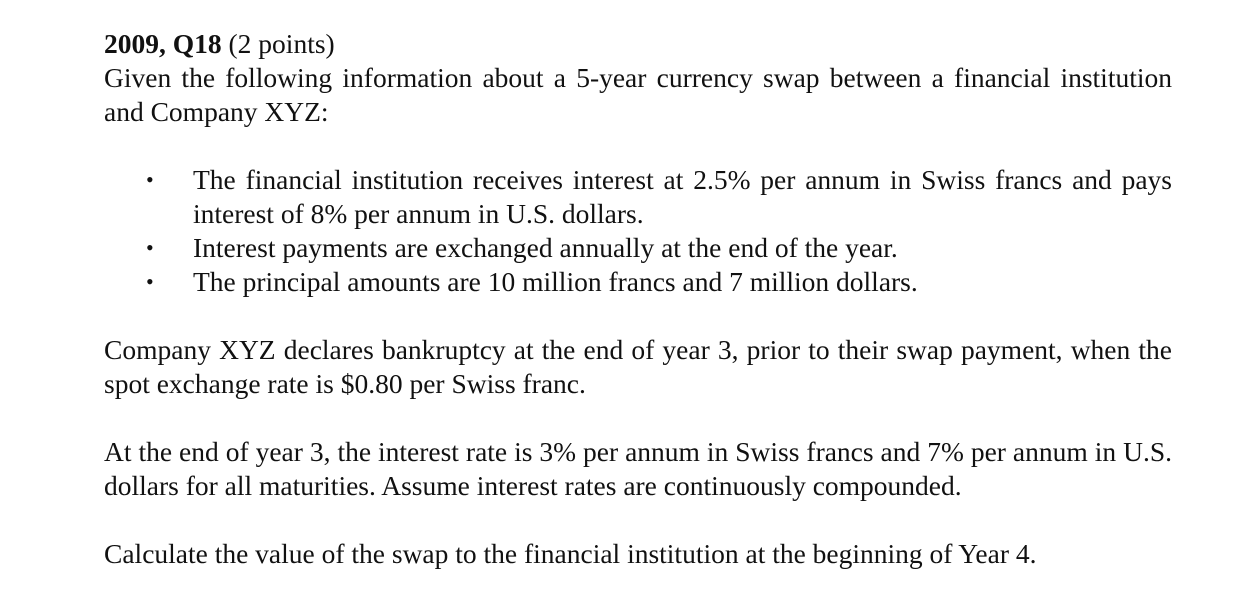  Describe the element at coordinates (638, 44) in the screenshot. I see `question-title: 2009, Q18 (2 points)` at that location.